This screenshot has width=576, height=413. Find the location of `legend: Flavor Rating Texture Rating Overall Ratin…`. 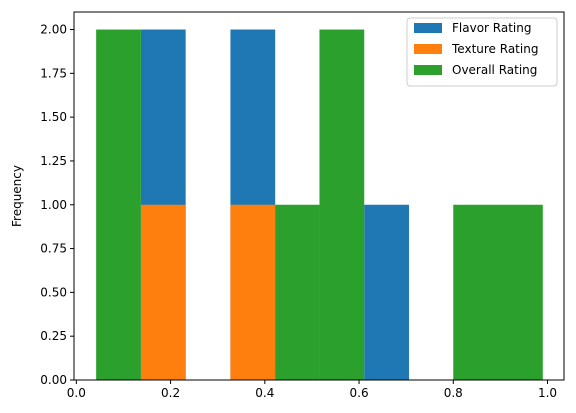

legend: Flavor Rating Texture Rating Overall Ratin… is located at coordinates (482, 52).